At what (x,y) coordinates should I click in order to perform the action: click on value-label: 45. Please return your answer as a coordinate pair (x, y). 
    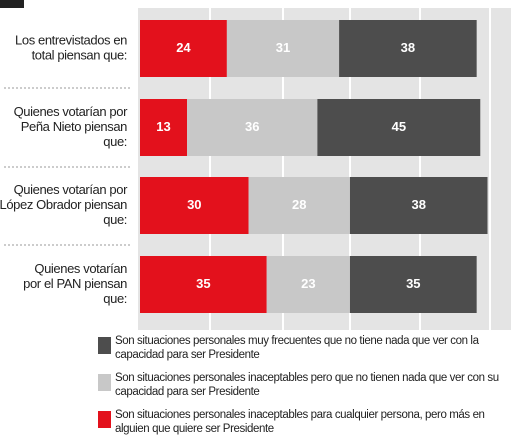
    Looking at the image, I should click on (399, 126).